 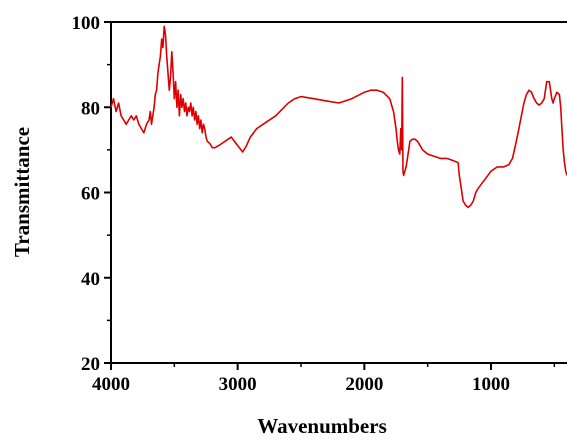 I want to click on y-tick-label: 40, so click(x=90, y=279).